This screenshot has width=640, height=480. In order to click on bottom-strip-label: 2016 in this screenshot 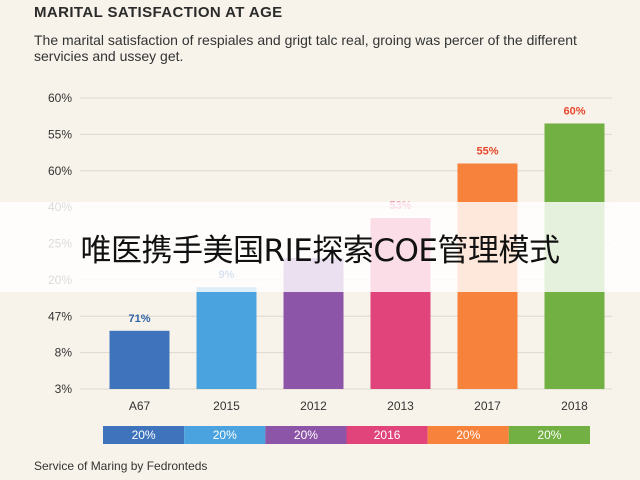, I will do `click(387, 435)`.